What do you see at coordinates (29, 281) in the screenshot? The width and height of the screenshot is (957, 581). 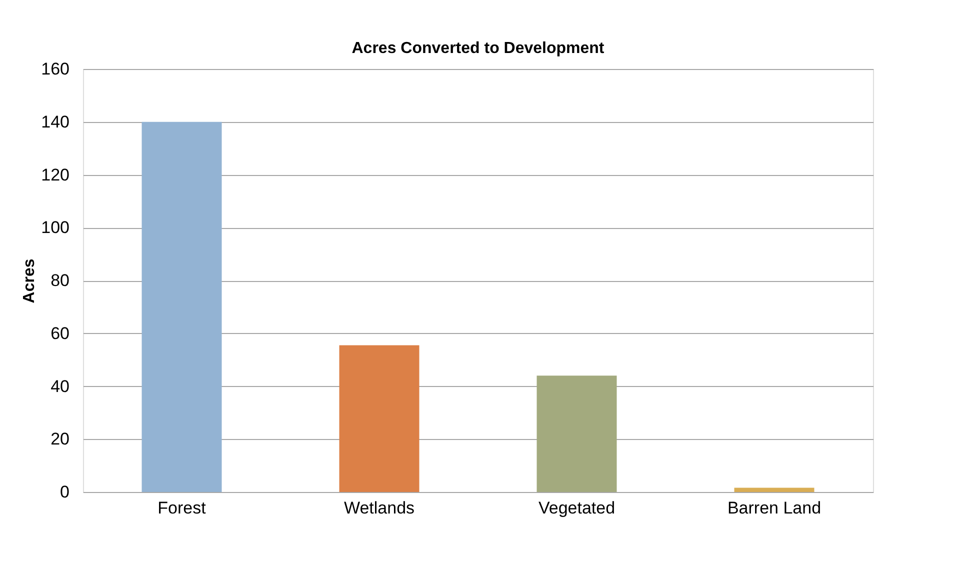 I see `y-axis-title: Acres` at bounding box center [29, 281].